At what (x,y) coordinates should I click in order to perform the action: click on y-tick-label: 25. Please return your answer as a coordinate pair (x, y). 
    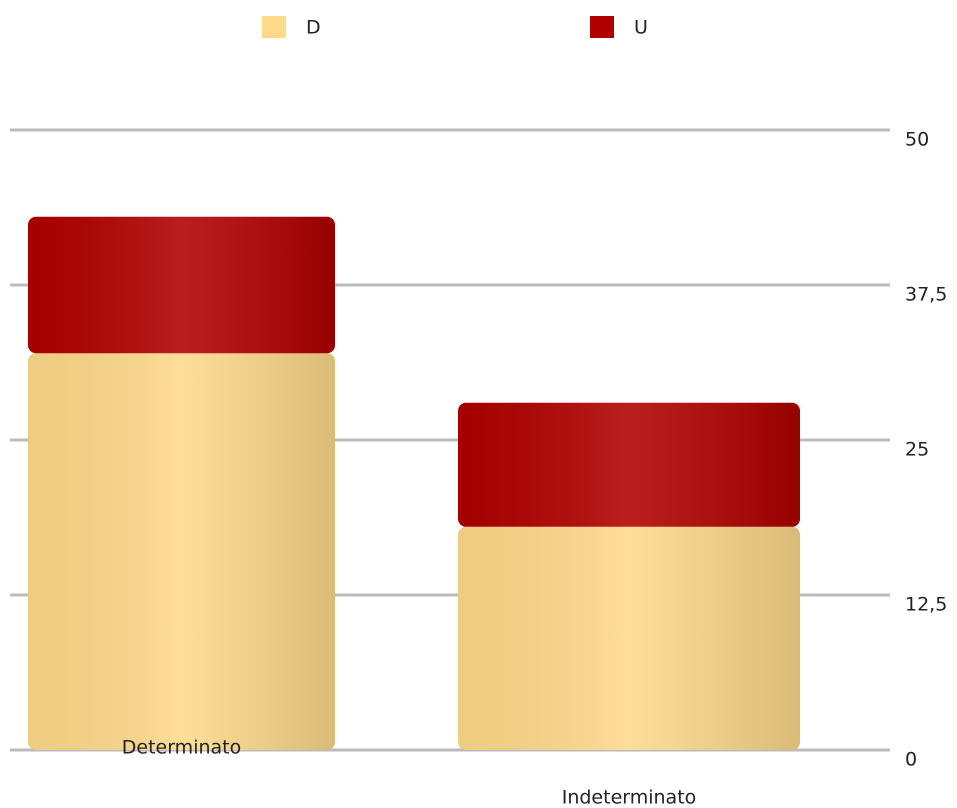
    Looking at the image, I should click on (917, 450).